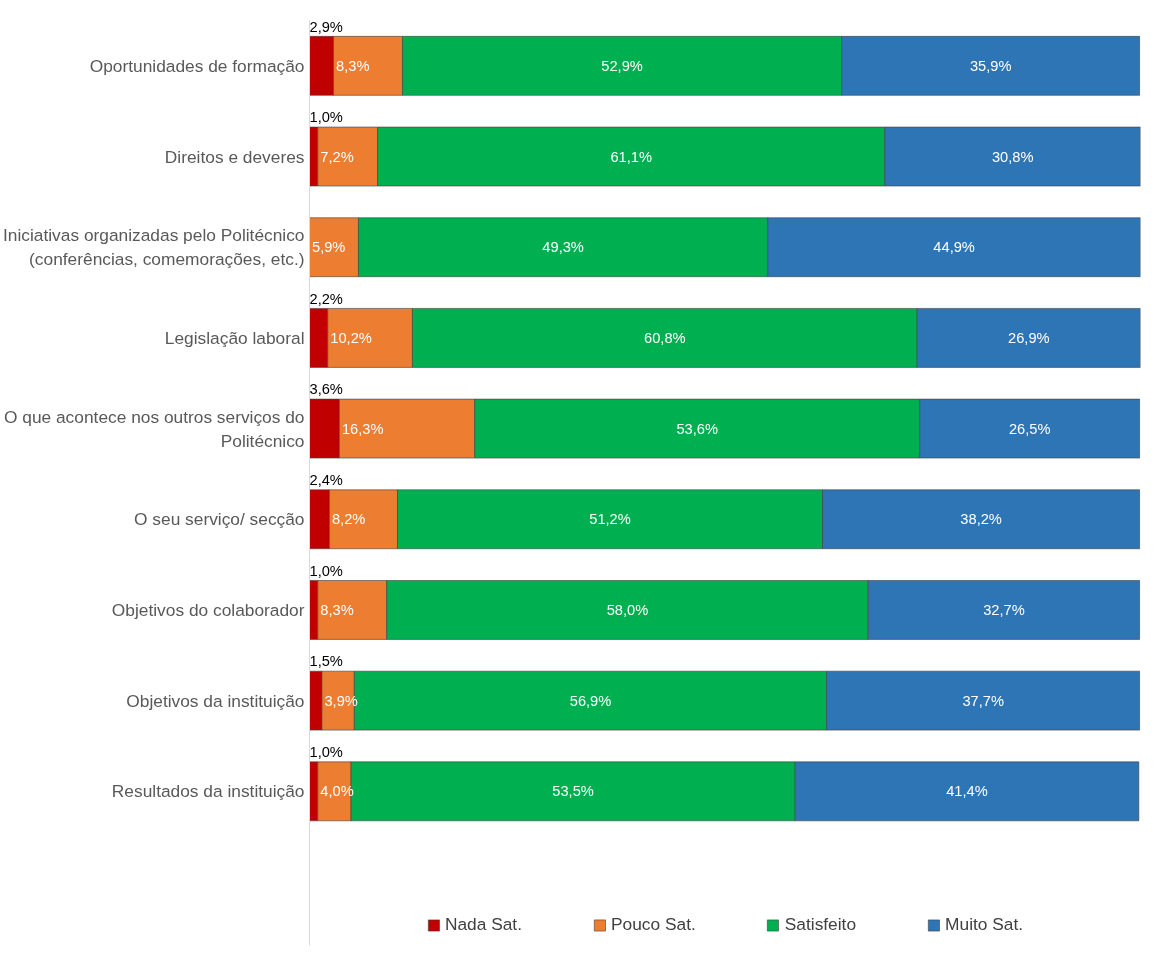  I want to click on data-label: 35,9%, so click(990, 65).